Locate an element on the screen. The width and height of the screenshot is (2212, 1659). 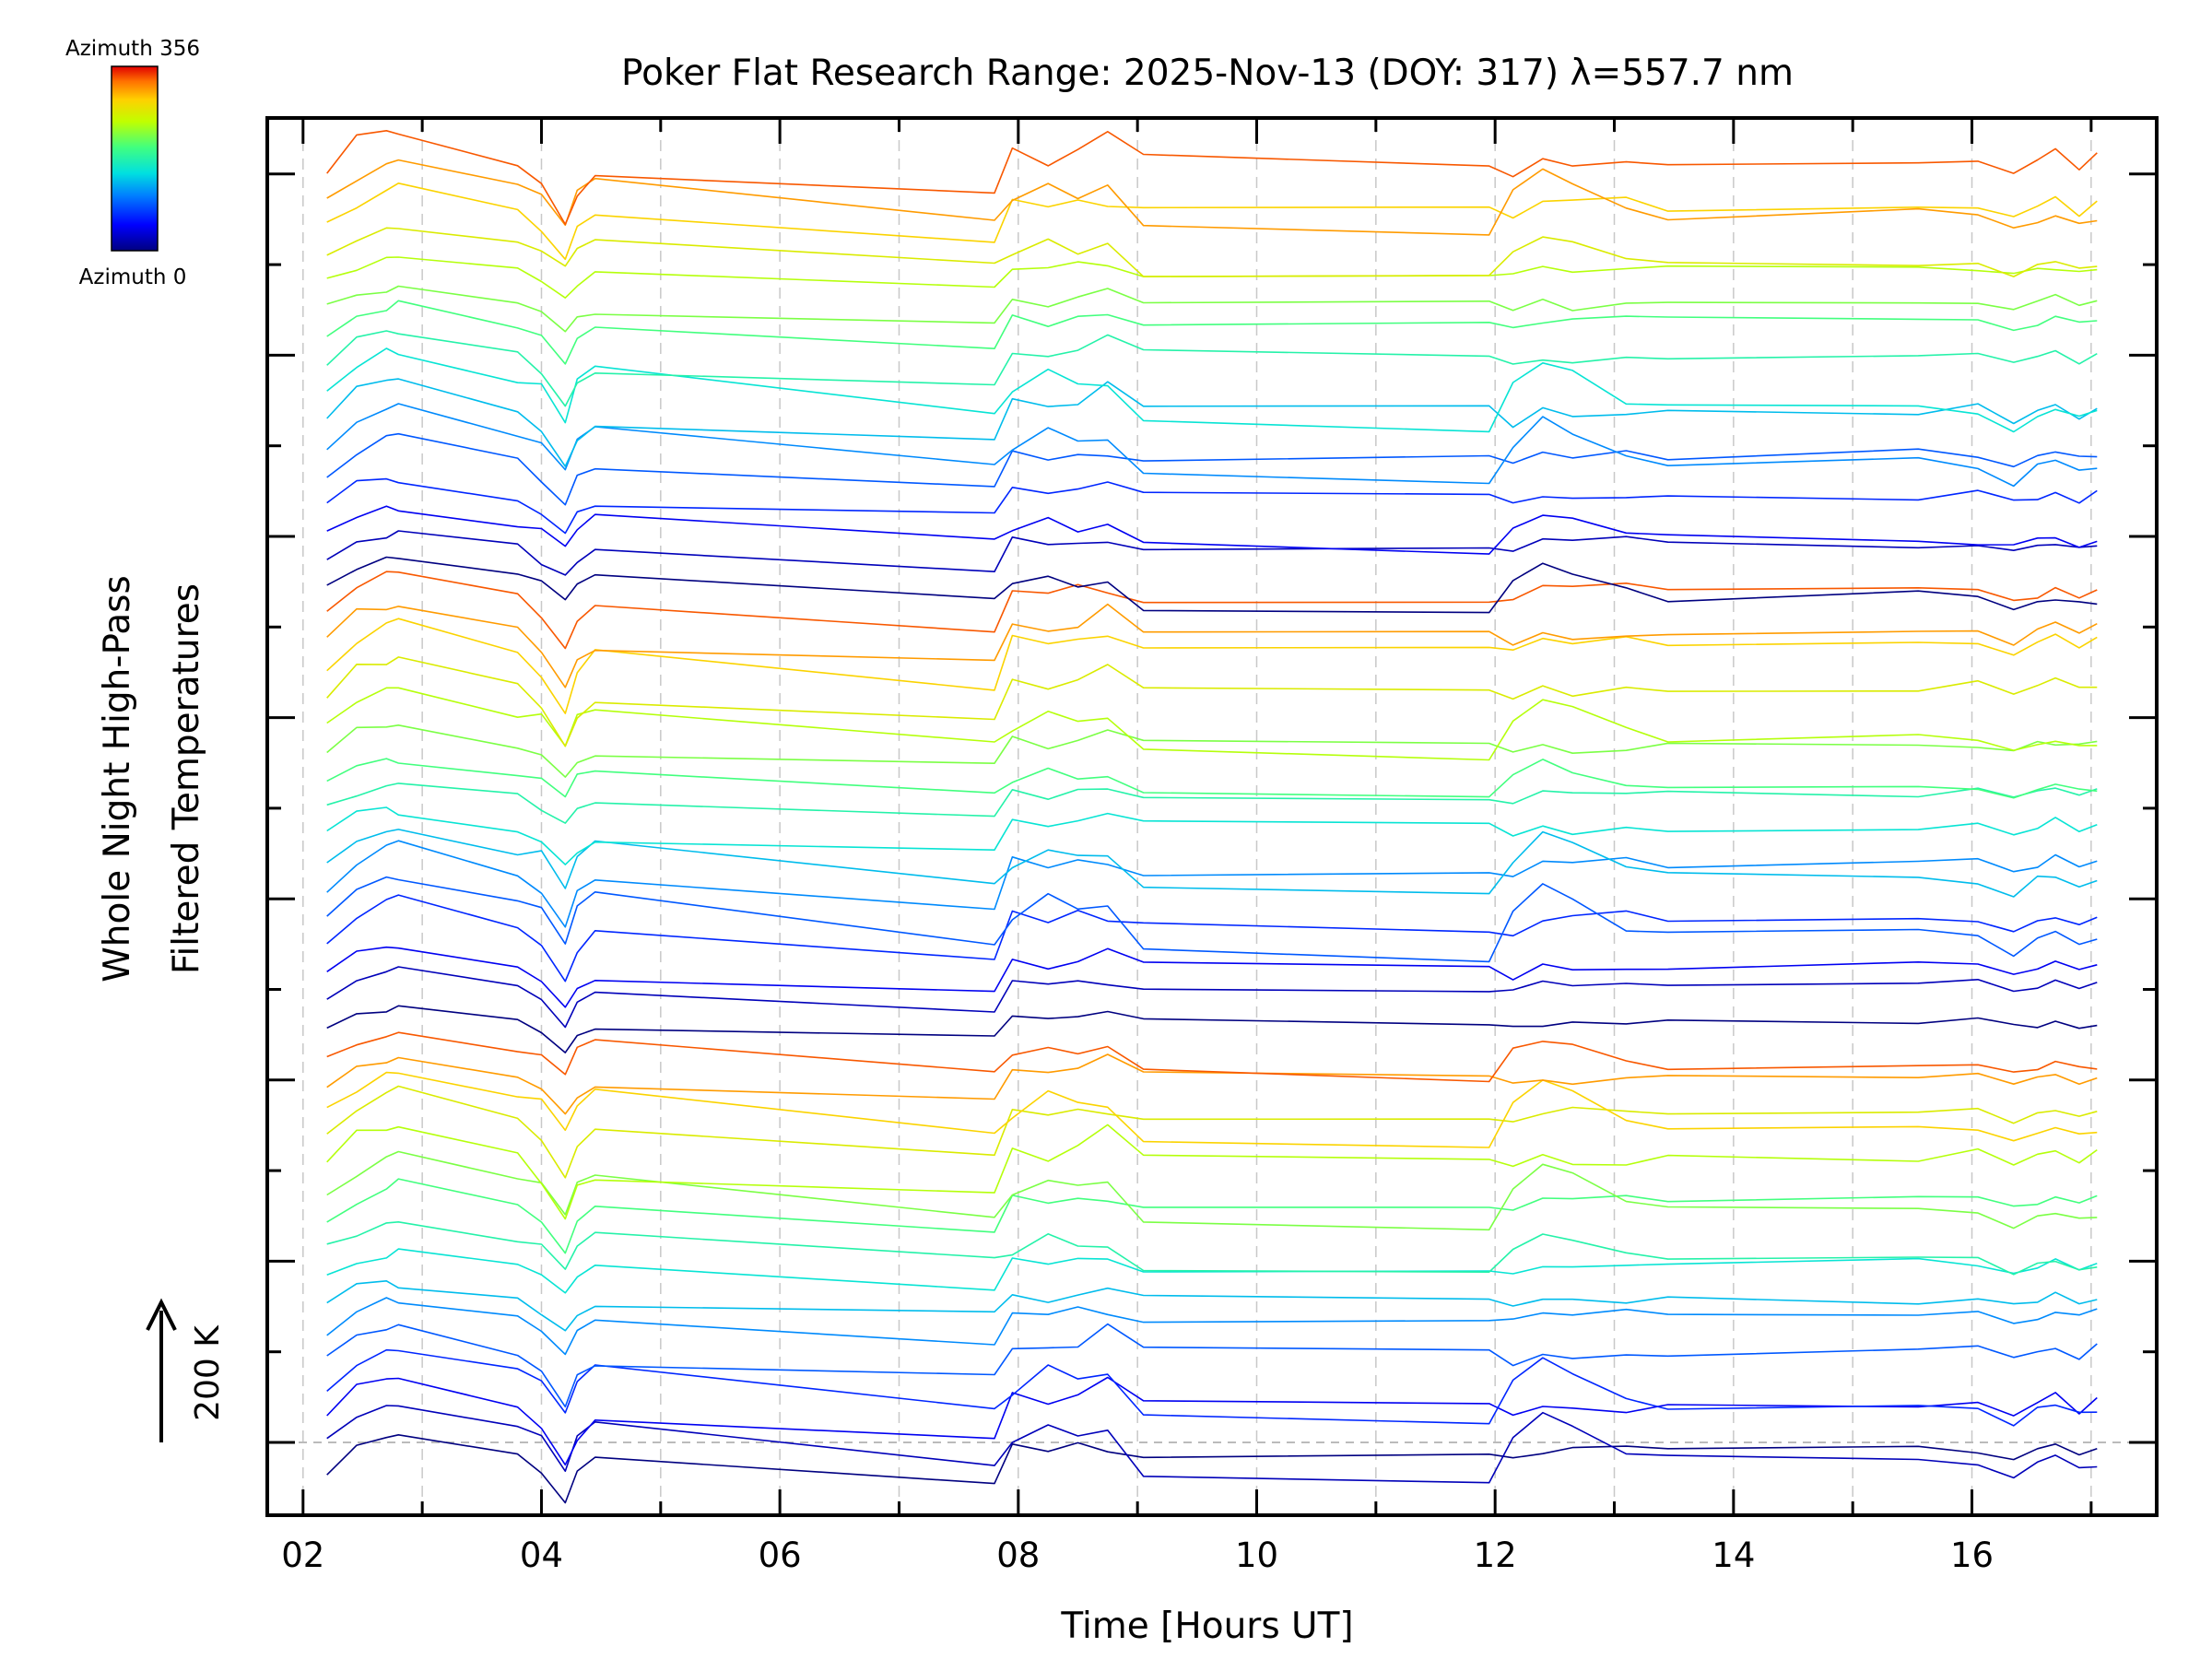
x-tick-label: 02 is located at coordinates (302, 1555).